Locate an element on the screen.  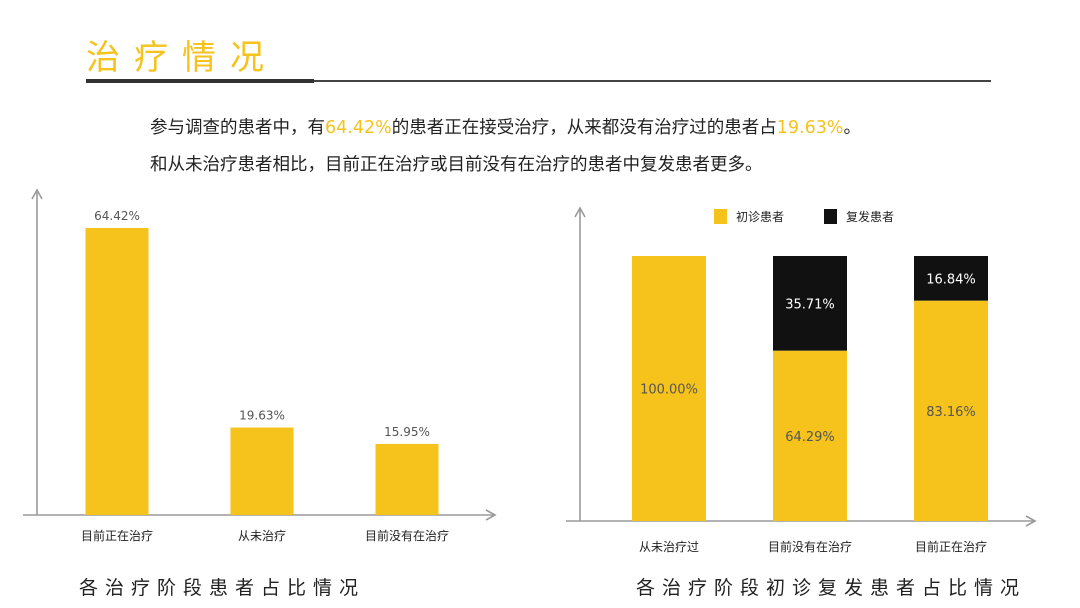
chart2-x-arrow is located at coordinates (1031, 521).